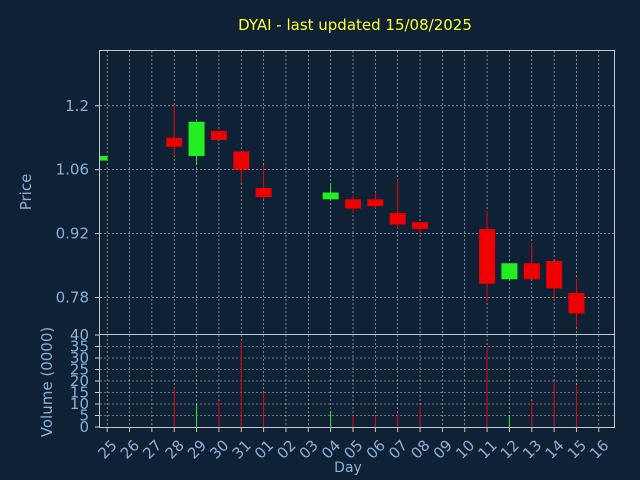 The image size is (640, 480). What do you see at coordinates (47, 382) in the screenshot?
I see `volume-axis-label: Volume (0000)` at bounding box center [47, 382].